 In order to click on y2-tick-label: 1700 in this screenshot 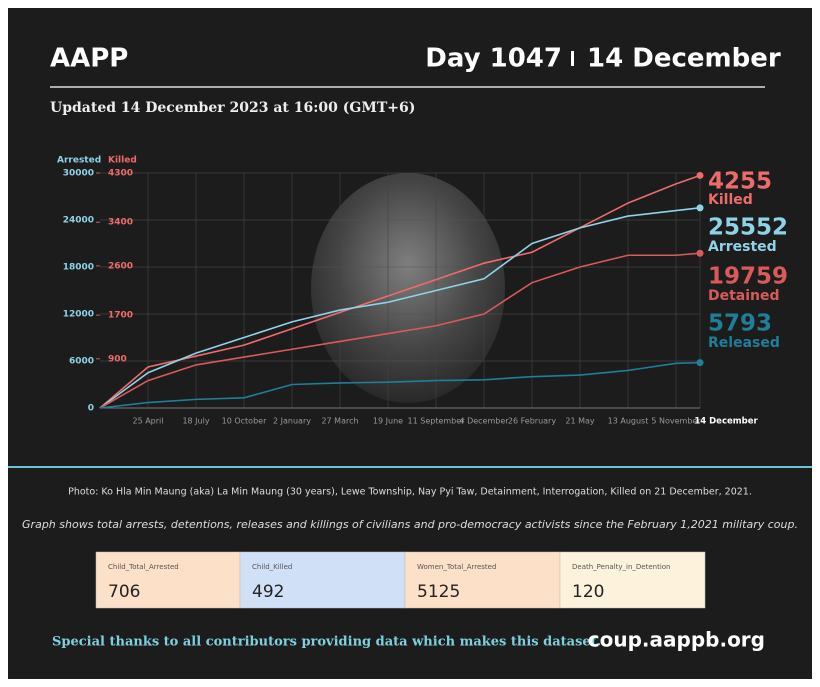, I will do `click(120, 316)`.